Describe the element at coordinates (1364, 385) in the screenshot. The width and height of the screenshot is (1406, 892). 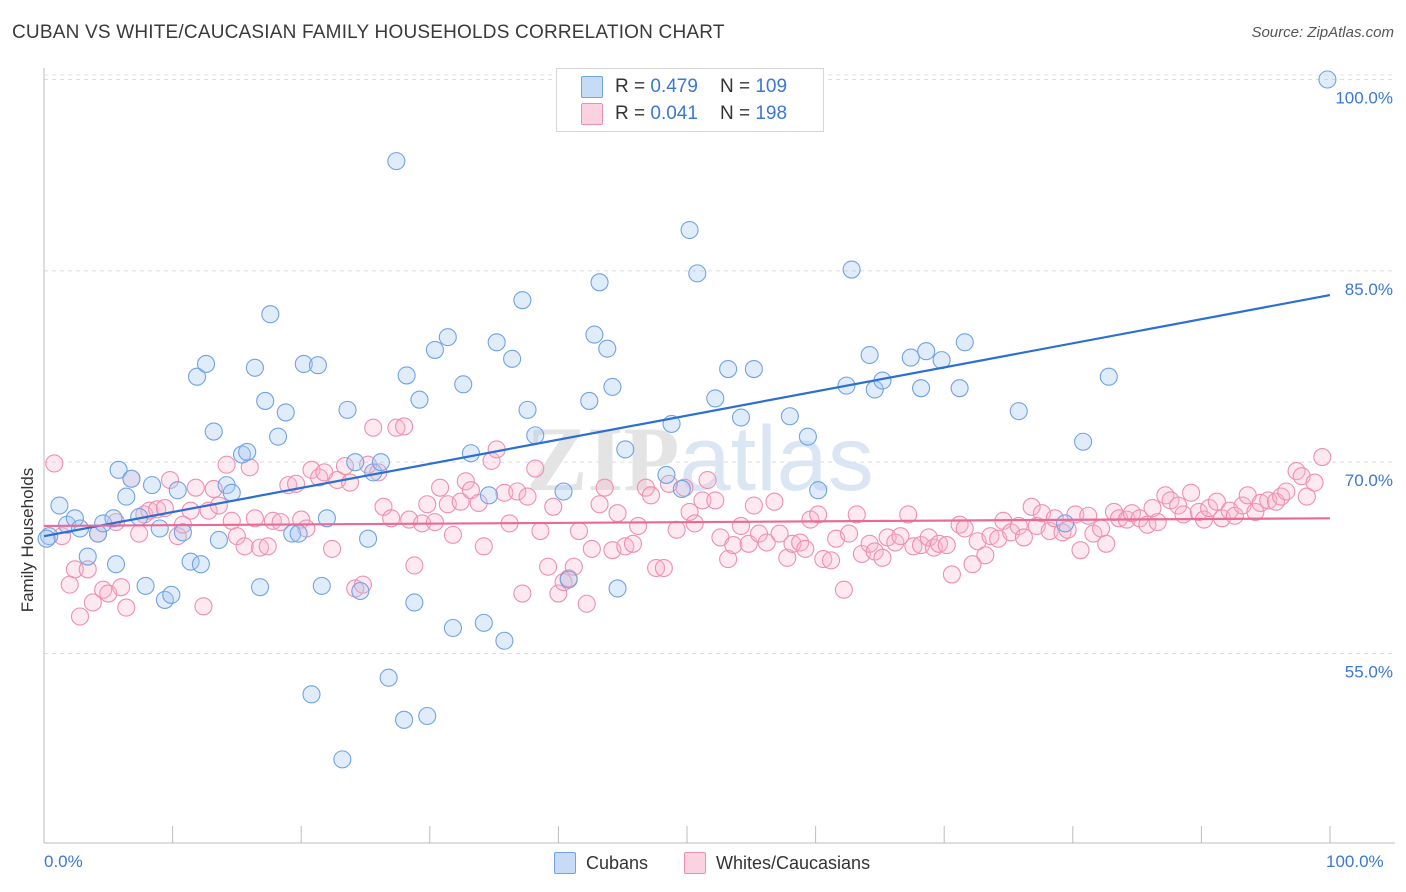
I see `y-tick-labels: 55.0% 70.0% 85.0% 100.0%` at that location.